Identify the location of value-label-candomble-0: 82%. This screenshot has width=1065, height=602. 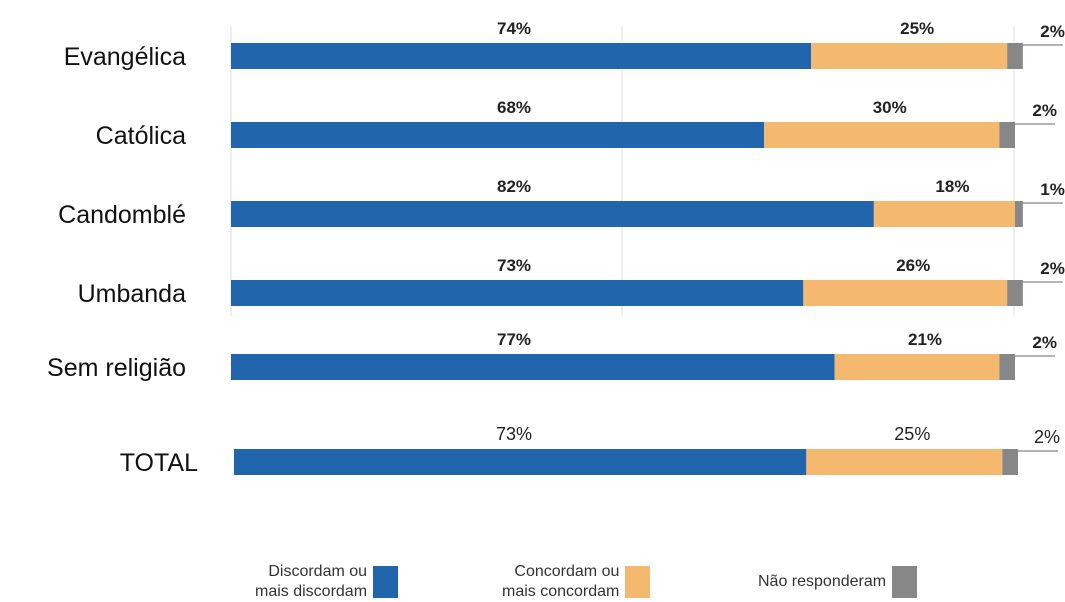
(514, 186).